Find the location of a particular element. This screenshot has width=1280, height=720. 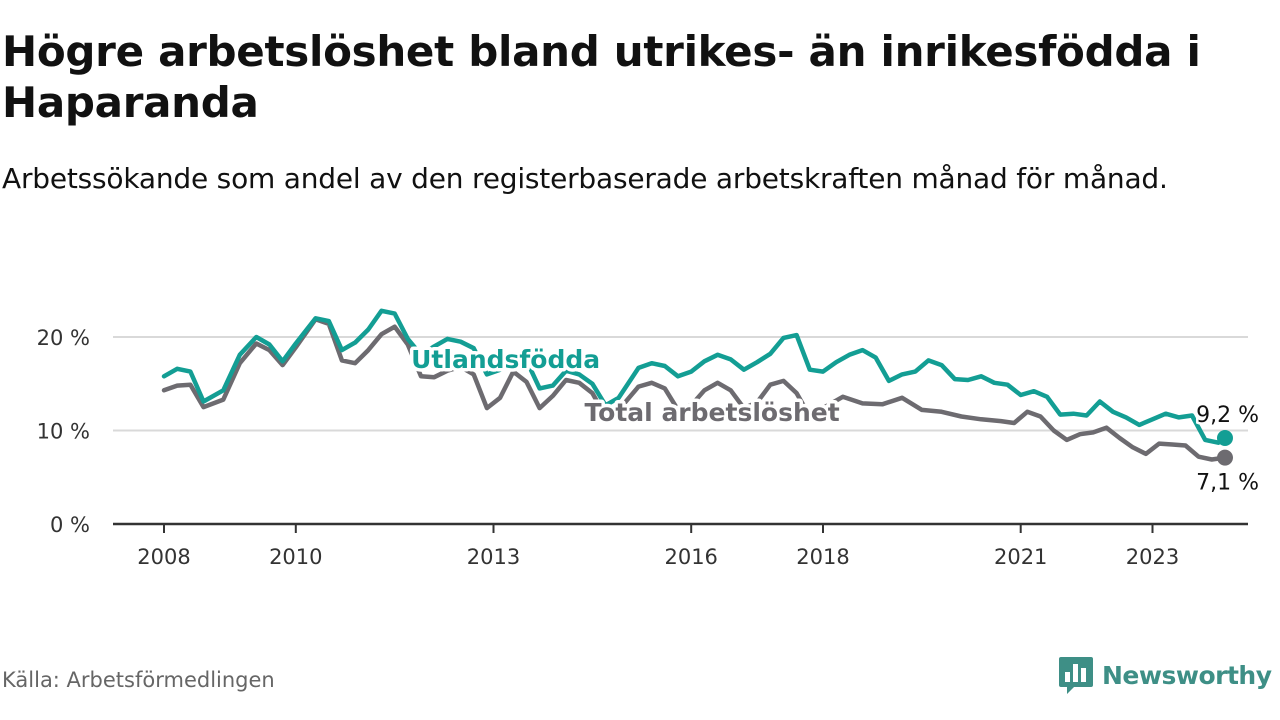

y-tick-label: 10 % is located at coordinates (63, 432).